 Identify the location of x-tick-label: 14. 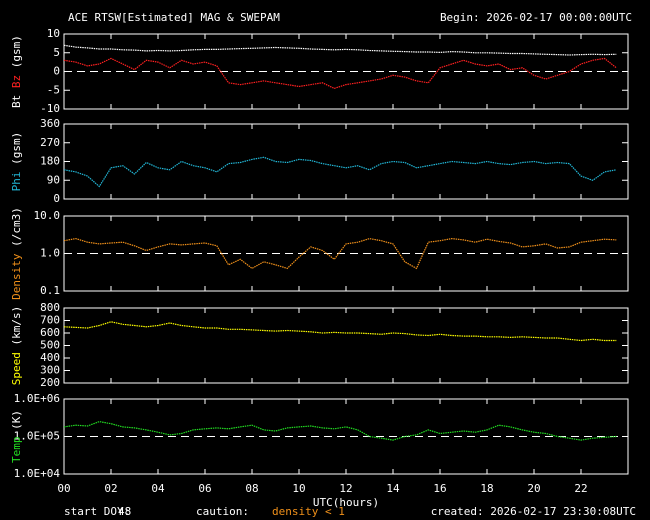
(393, 488).